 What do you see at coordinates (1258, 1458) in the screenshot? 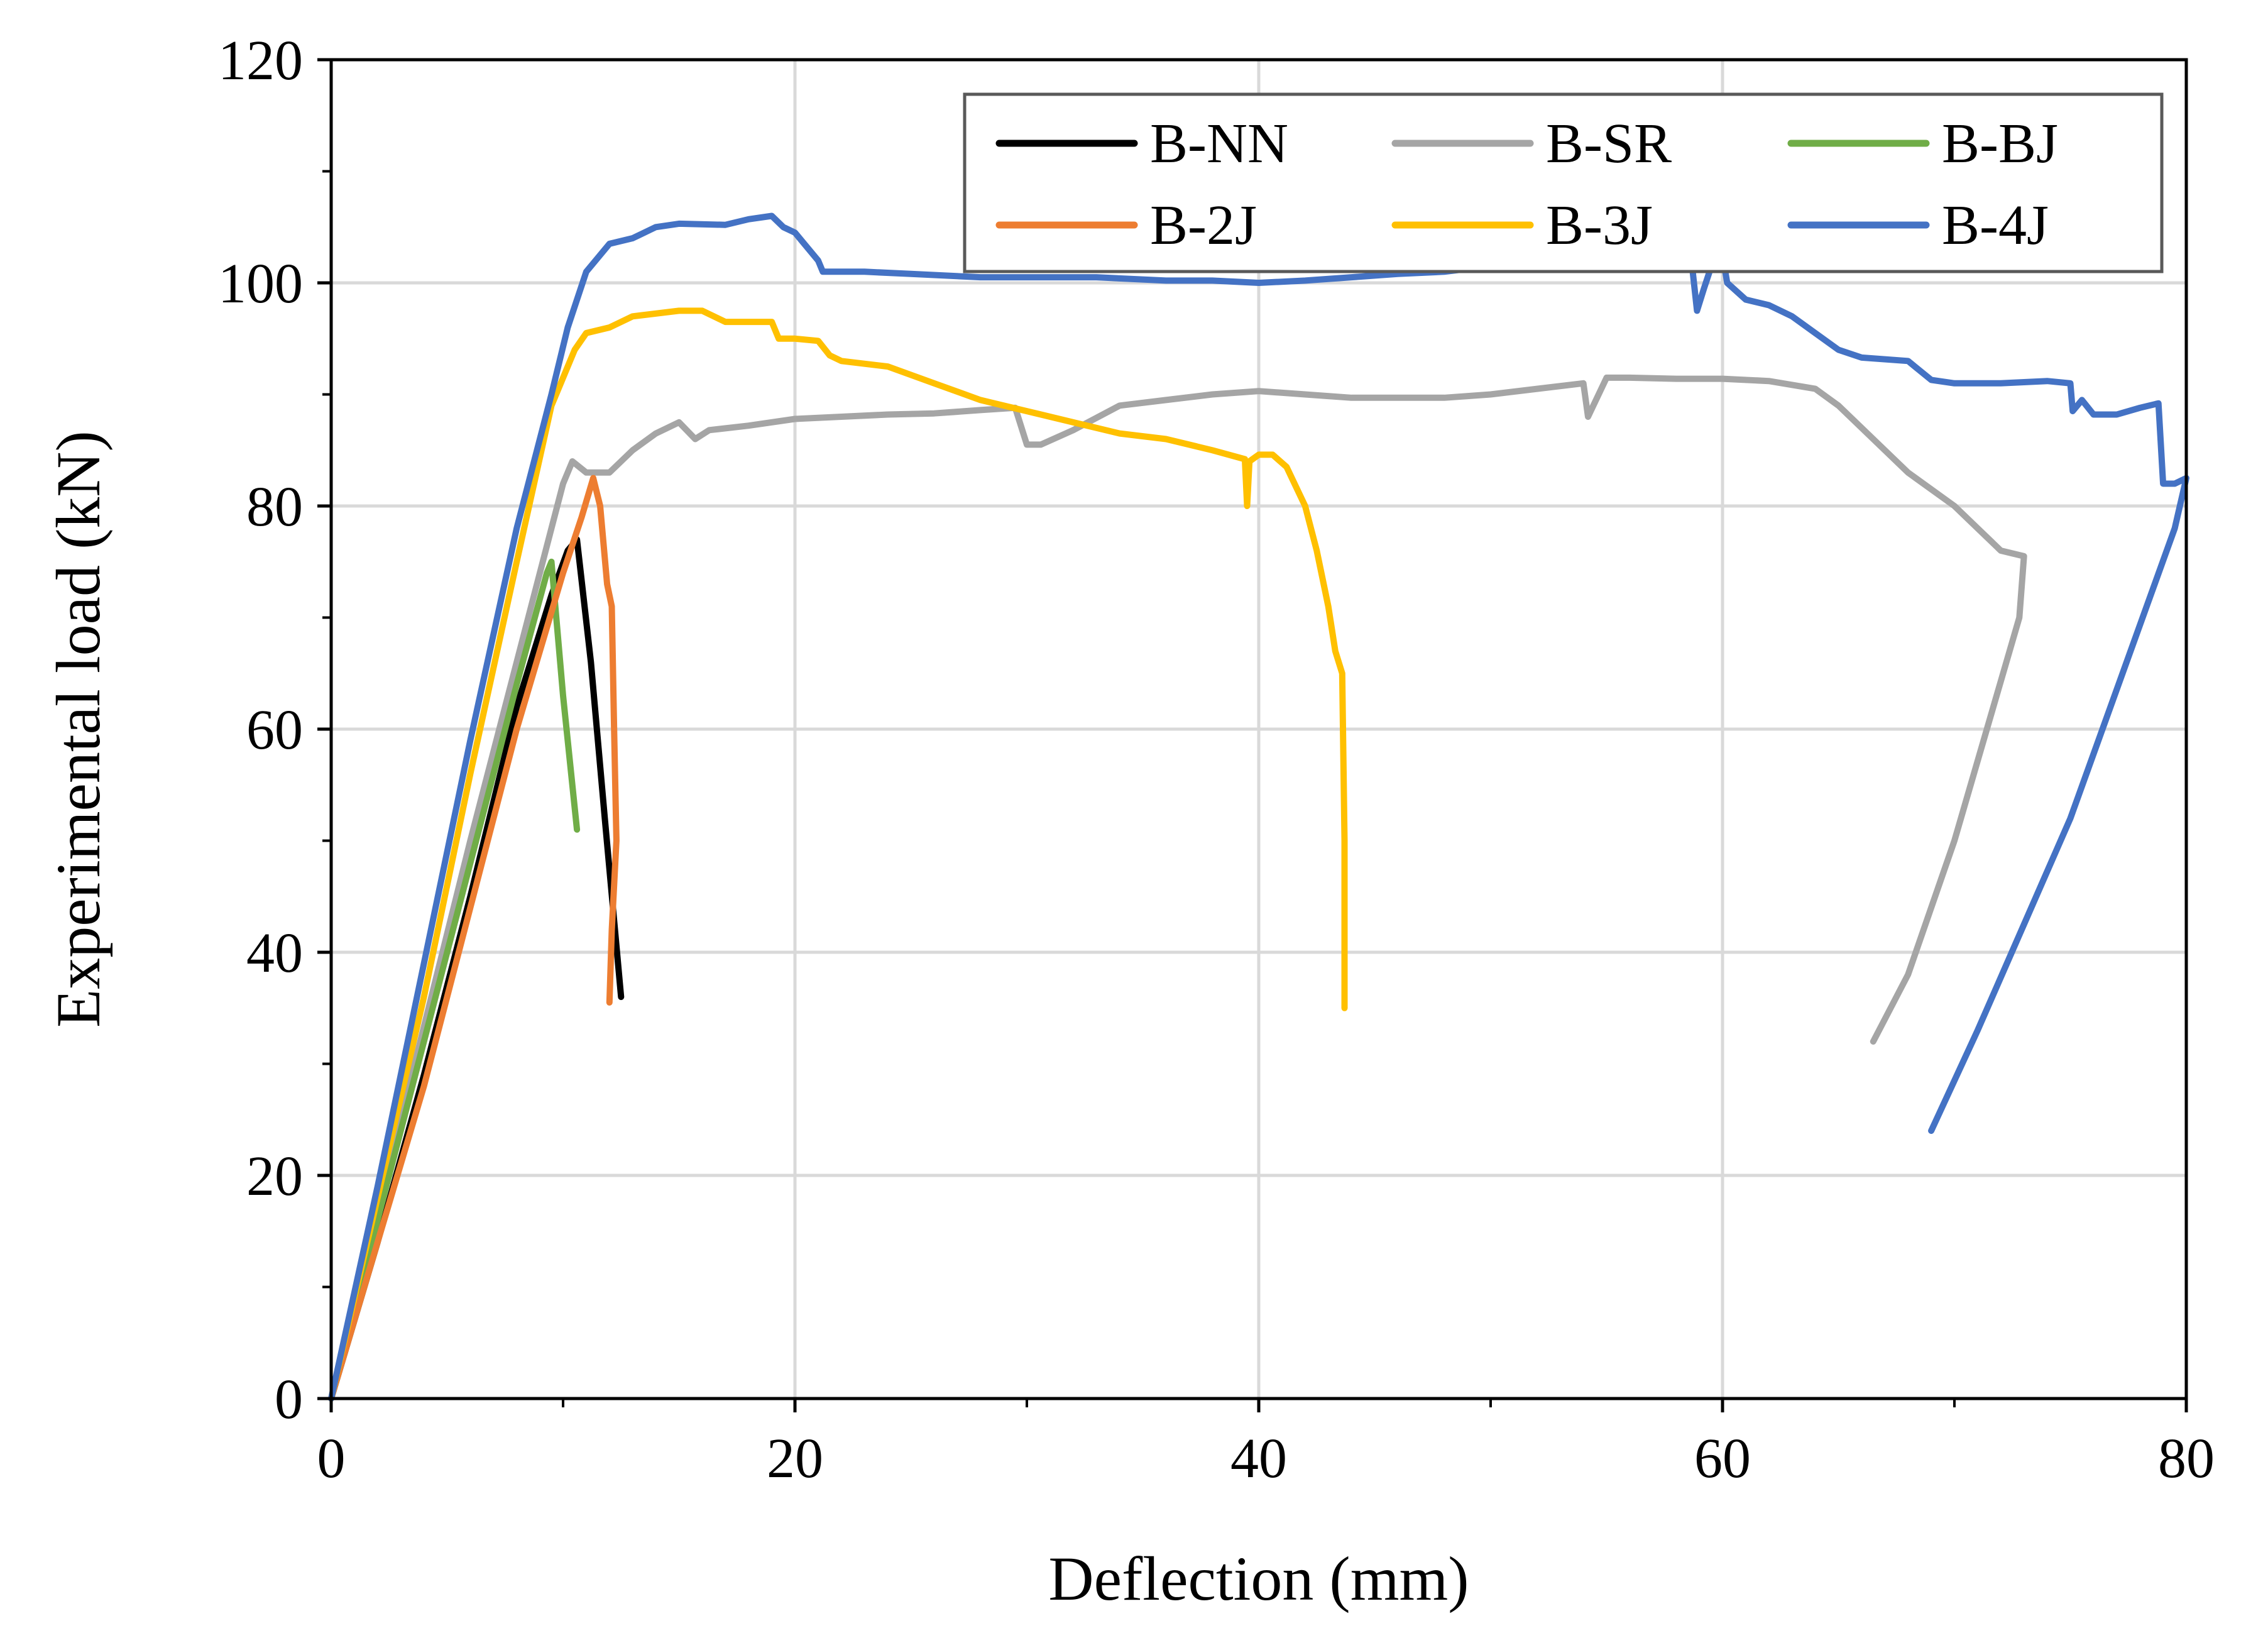
I see `x-tick-label: 40` at bounding box center [1258, 1458].